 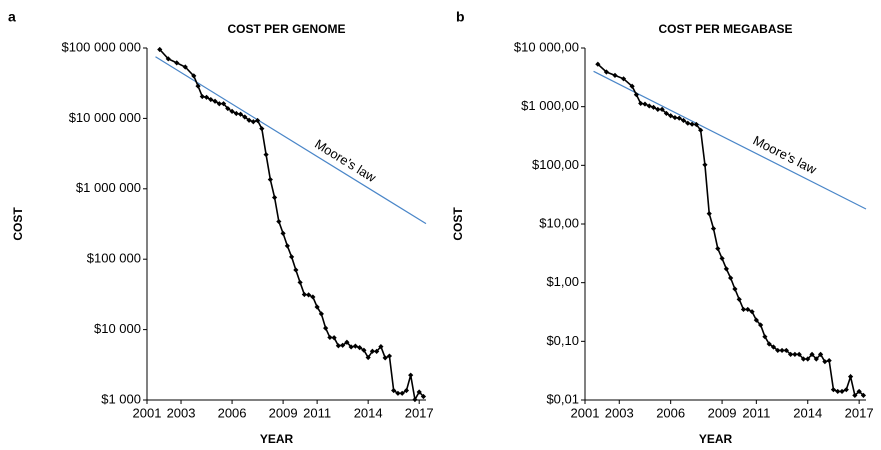 What do you see at coordinates (722, 412) in the screenshot?
I see `x-tick-label: 2009` at bounding box center [722, 412].